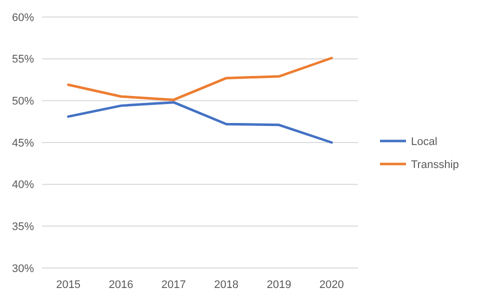  Describe the element at coordinates (173, 285) in the screenshot. I see `x-tick-label: 2017` at that location.